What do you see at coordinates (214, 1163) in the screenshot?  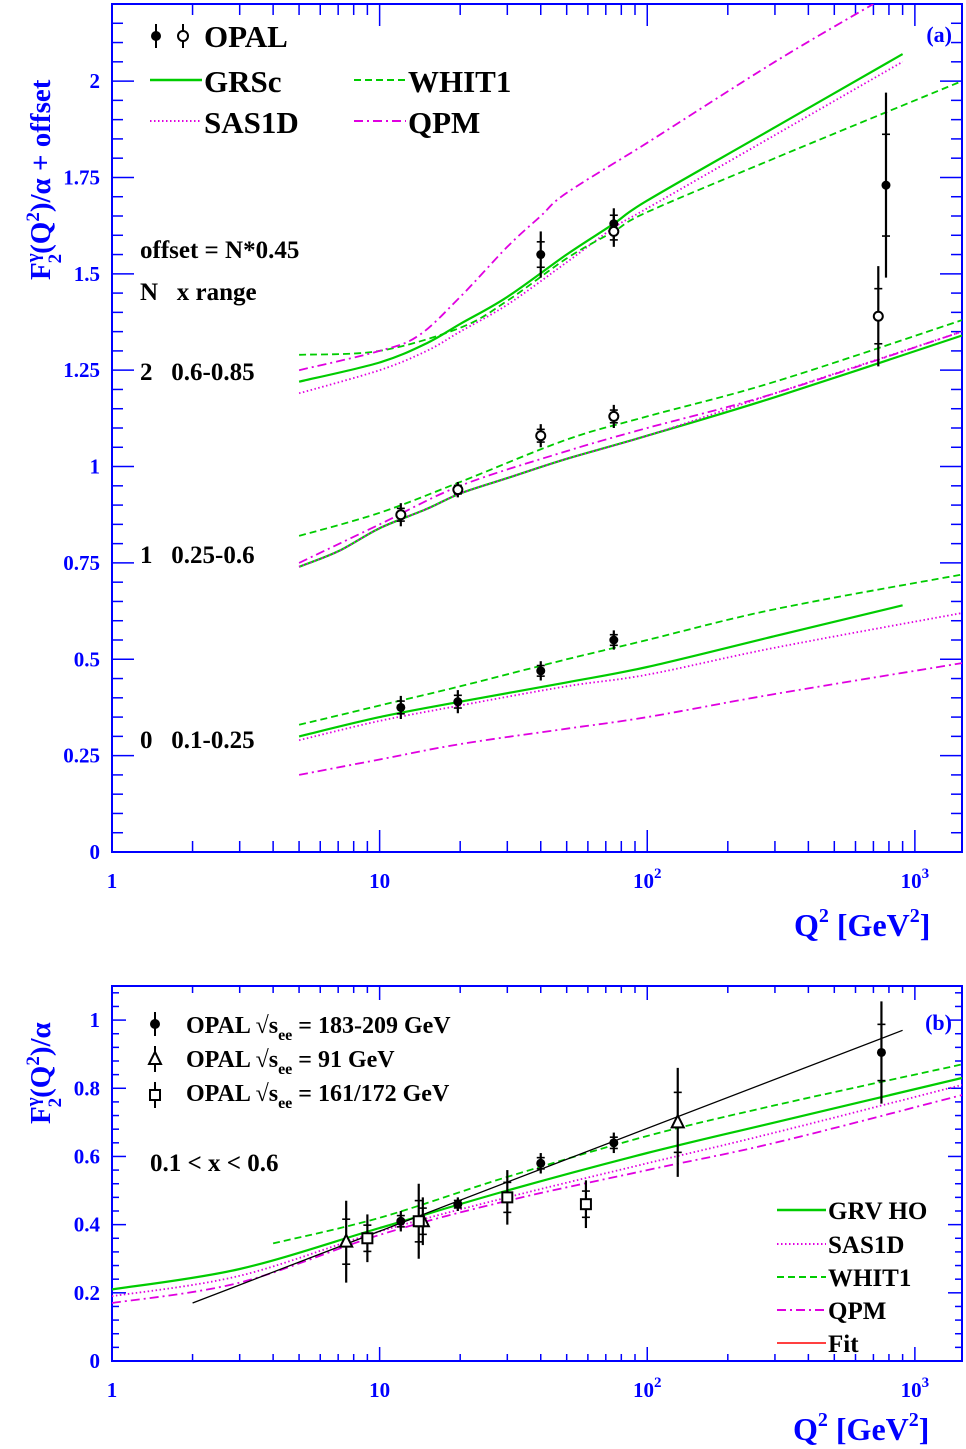 I see `x-range-annotation: 0.1 < x < 0.6` at bounding box center [214, 1163].